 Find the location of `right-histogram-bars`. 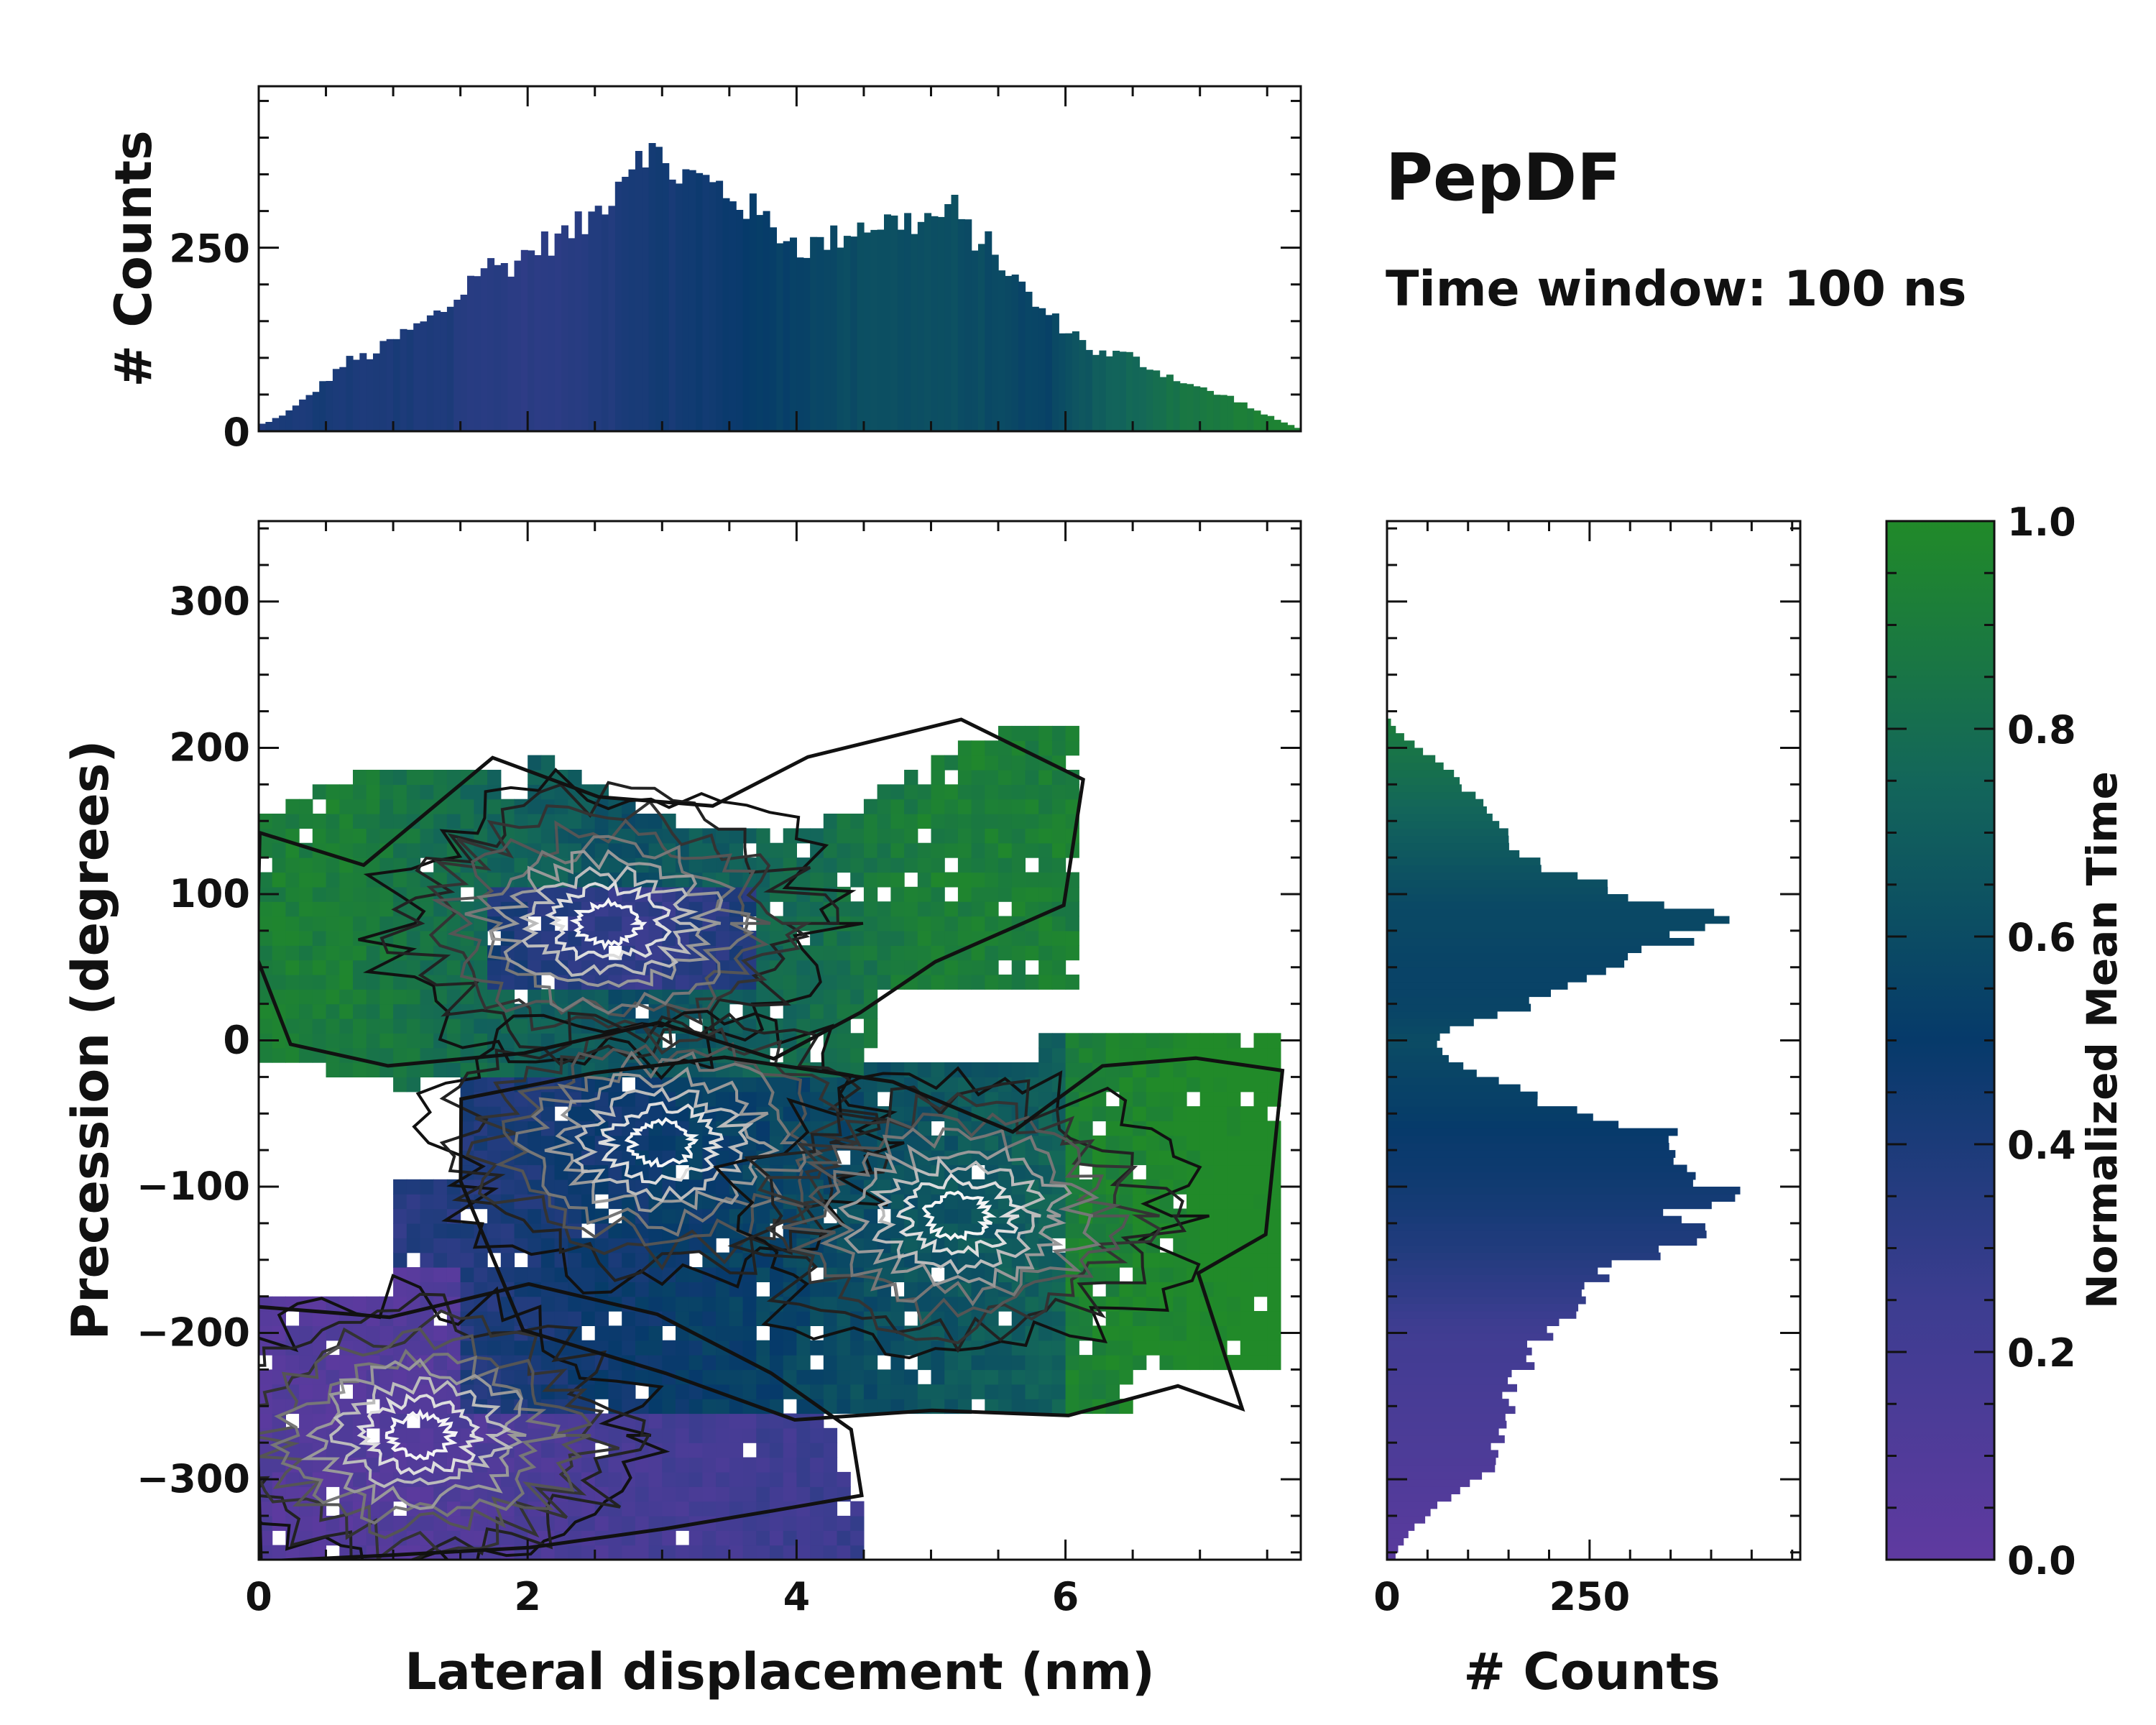

right-histogram-bars is located at coordinates (1564, 1139).